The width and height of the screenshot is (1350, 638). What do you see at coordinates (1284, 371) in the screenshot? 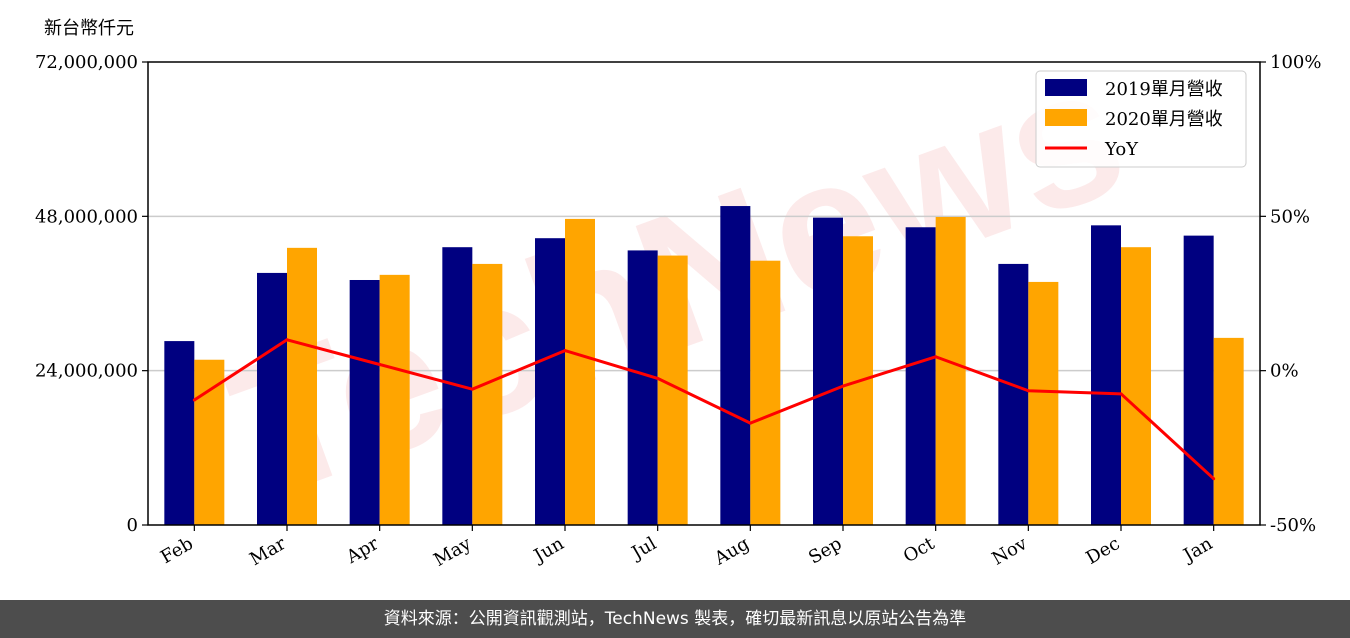
I see `y2-tick-label: 0%` at bounding box center [1284, 371].